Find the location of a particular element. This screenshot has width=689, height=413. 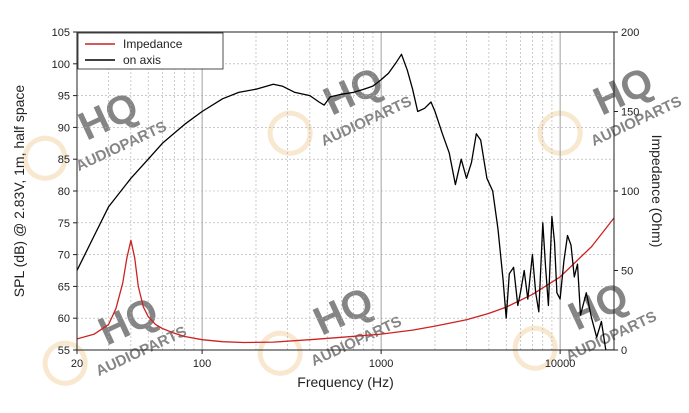

y-right-tick-label: 150 is located at coordinates (630, 113).